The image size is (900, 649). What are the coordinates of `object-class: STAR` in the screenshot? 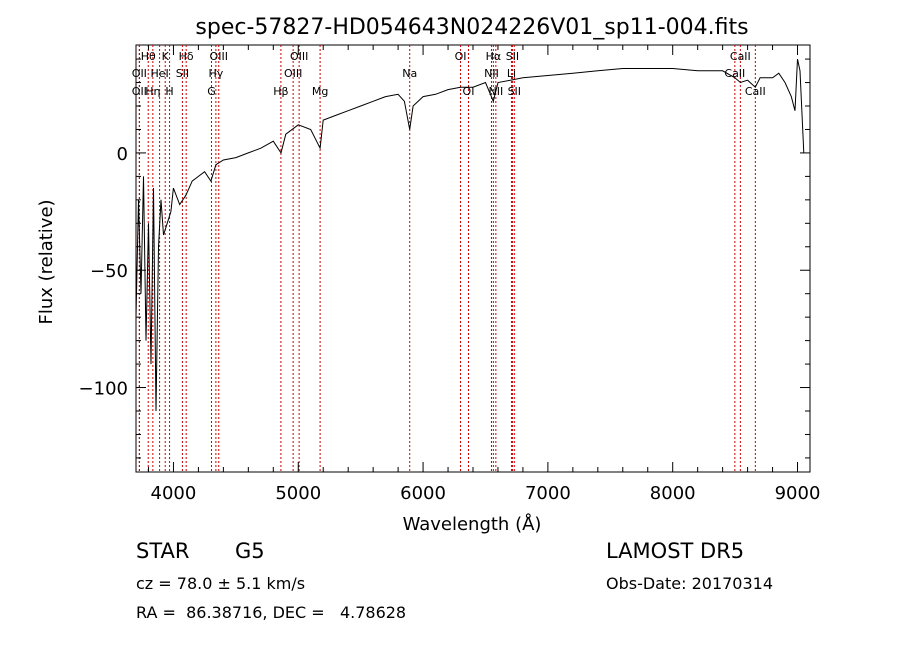 It's located at (163, 551).